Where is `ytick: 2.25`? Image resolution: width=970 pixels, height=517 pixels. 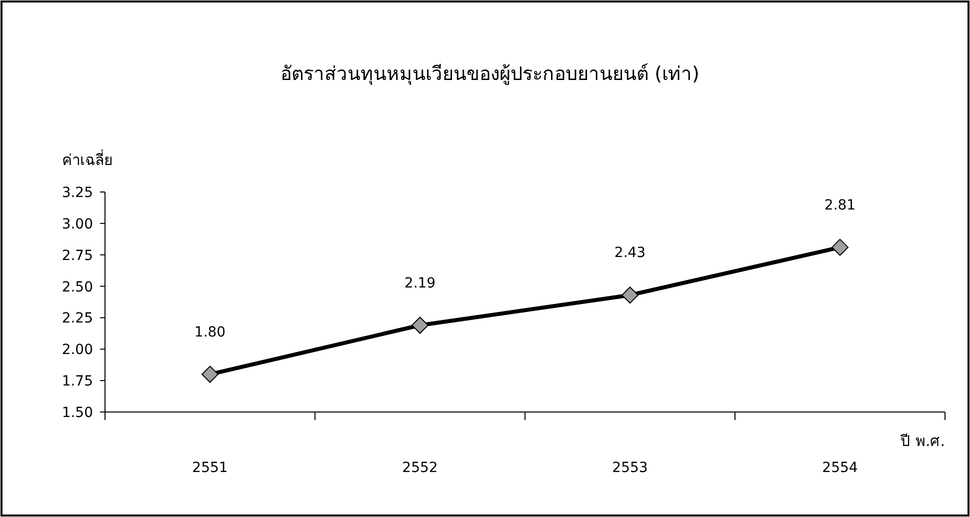
ytick: 2.25 is located at coordinates (77, 318).